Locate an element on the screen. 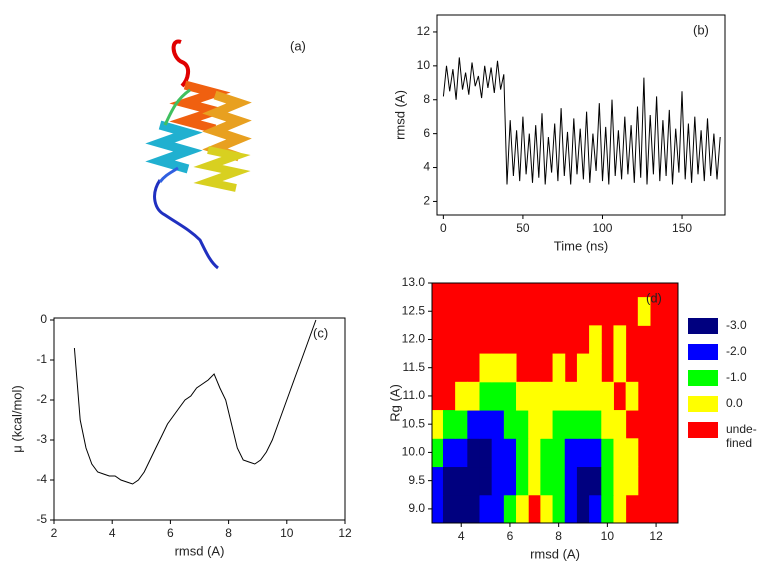  y-tick-label: -2 is located at coordinates (41, 399).